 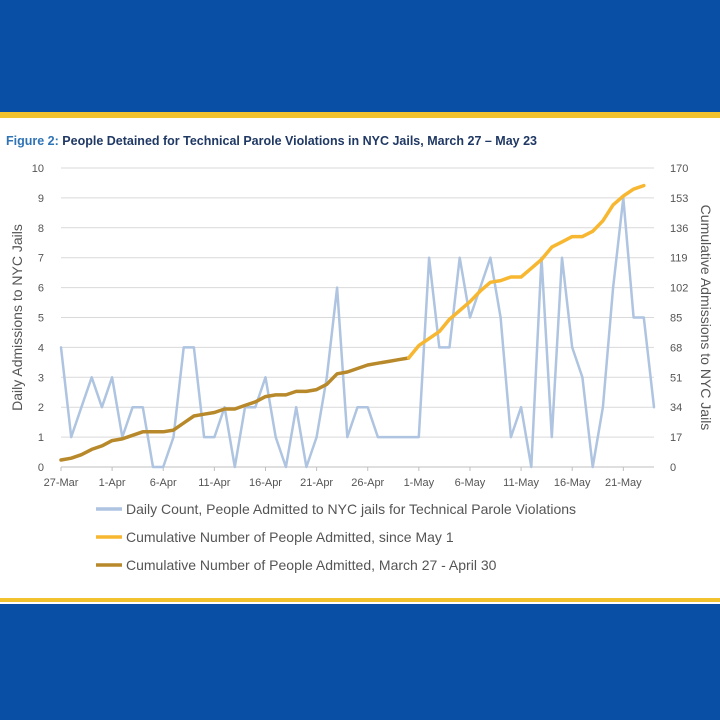 I want to click on series-cumulative-march-april-line, so click(x=235, y=409).